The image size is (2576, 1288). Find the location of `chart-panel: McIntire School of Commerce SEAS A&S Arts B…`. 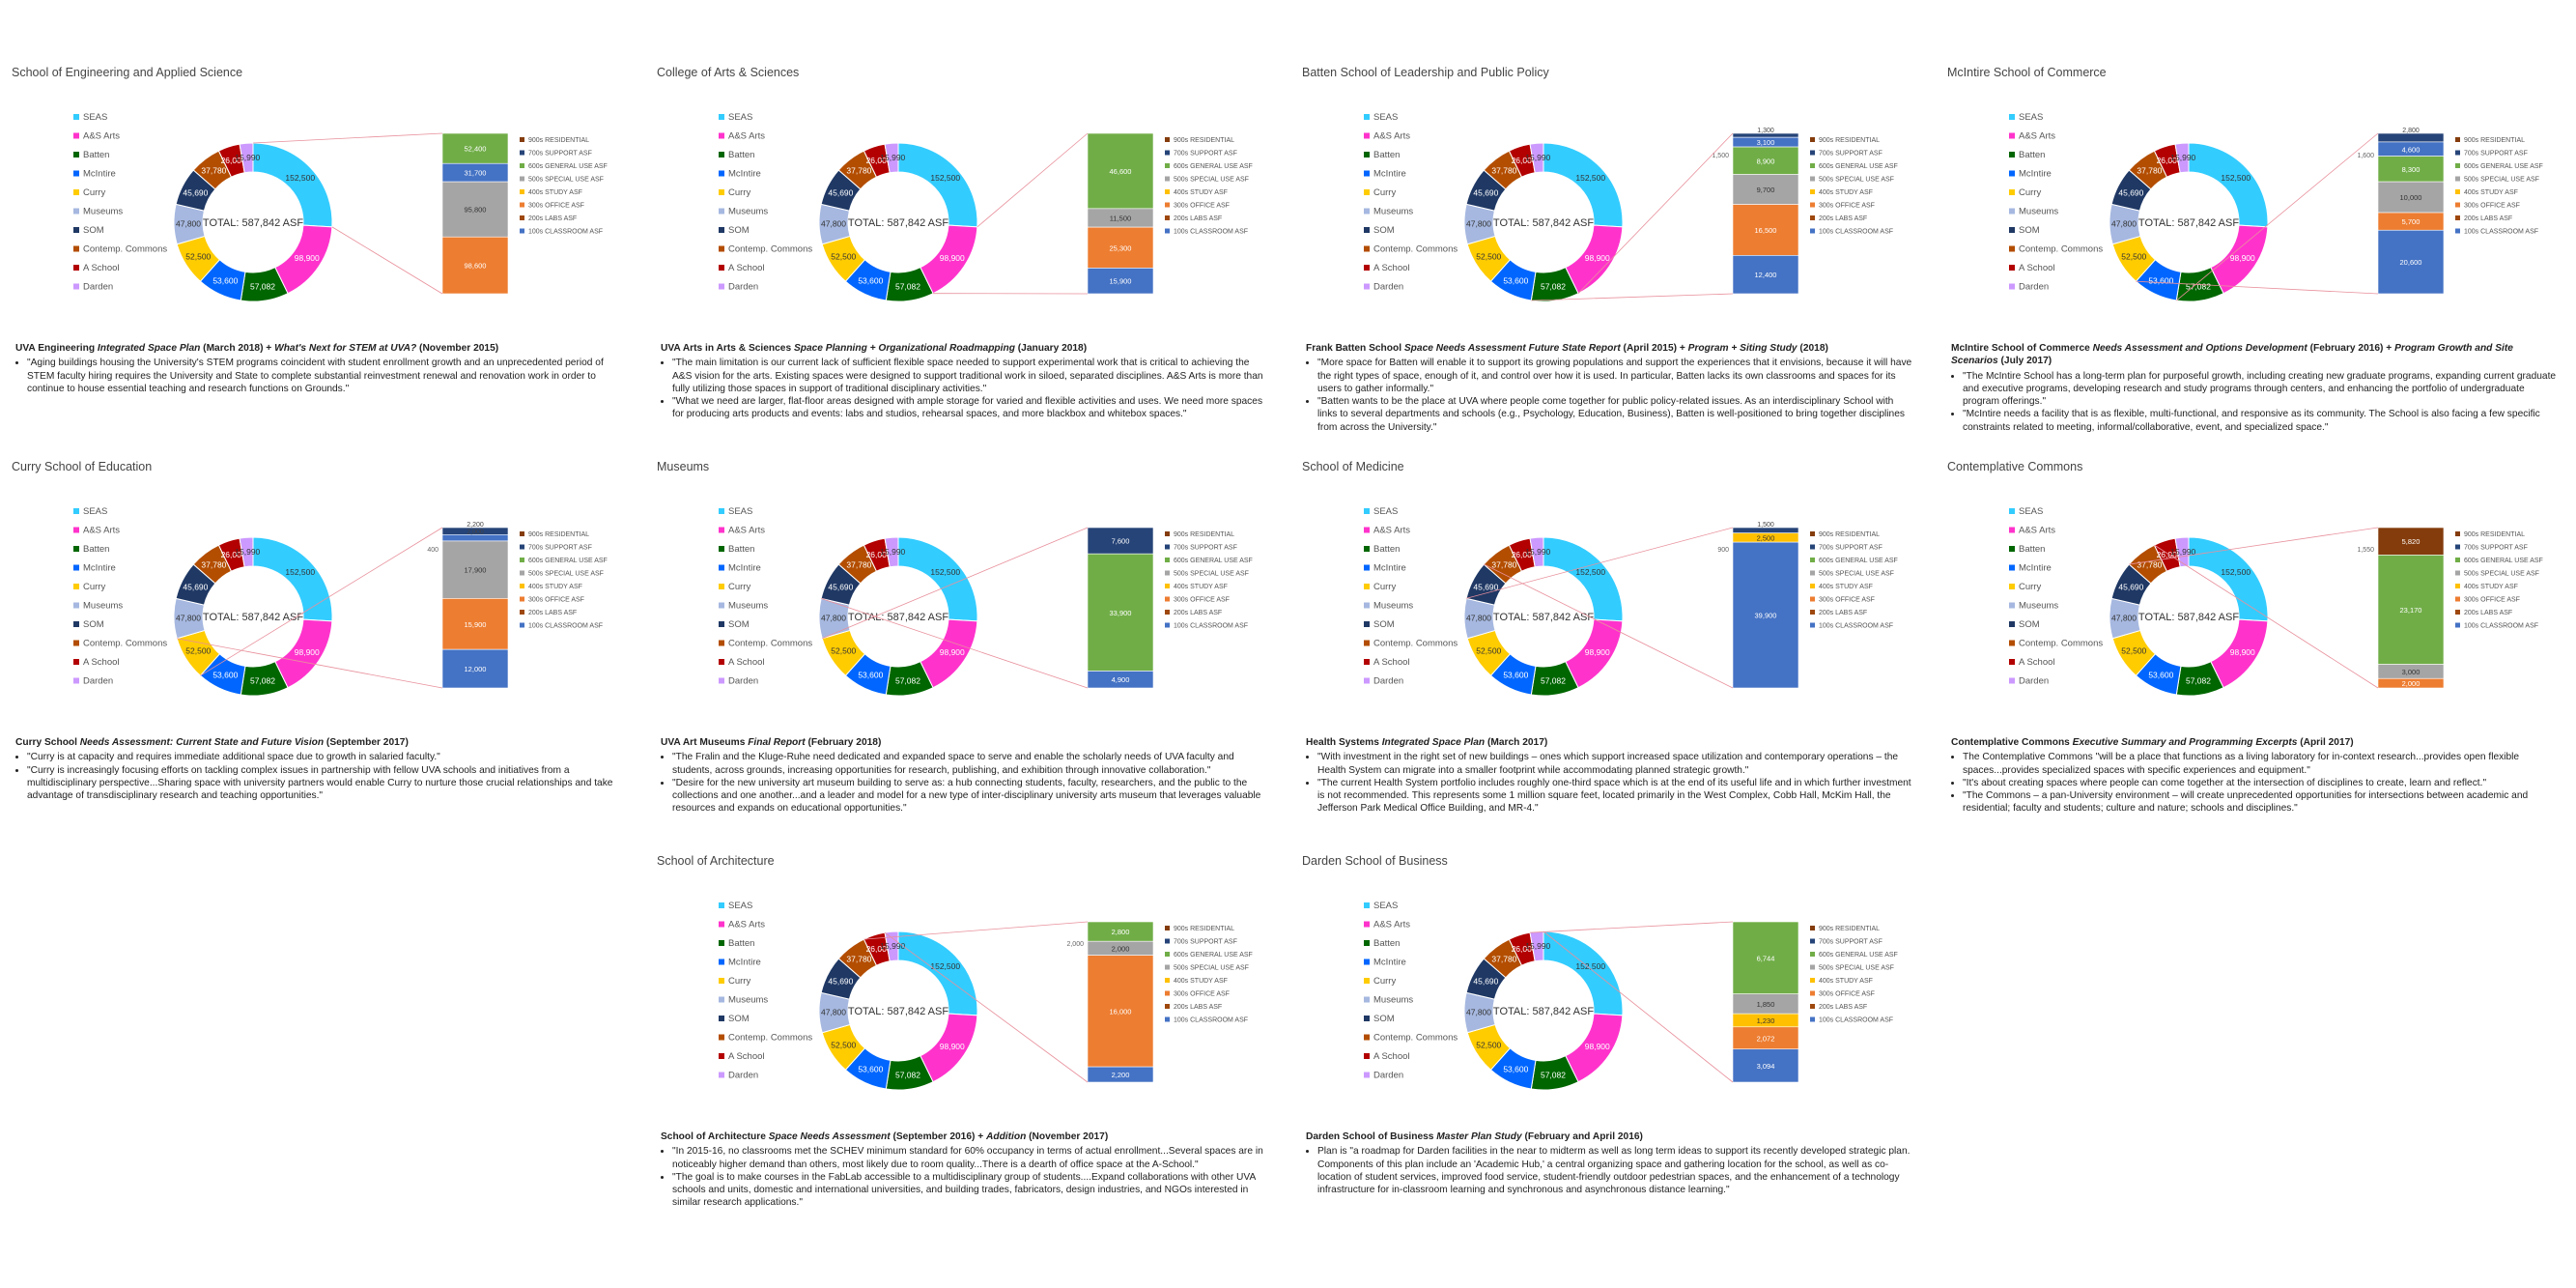

chart-panel: McIntire School of Commerce SEAS A&S Arts B… is located at coordinates (2256, 259).